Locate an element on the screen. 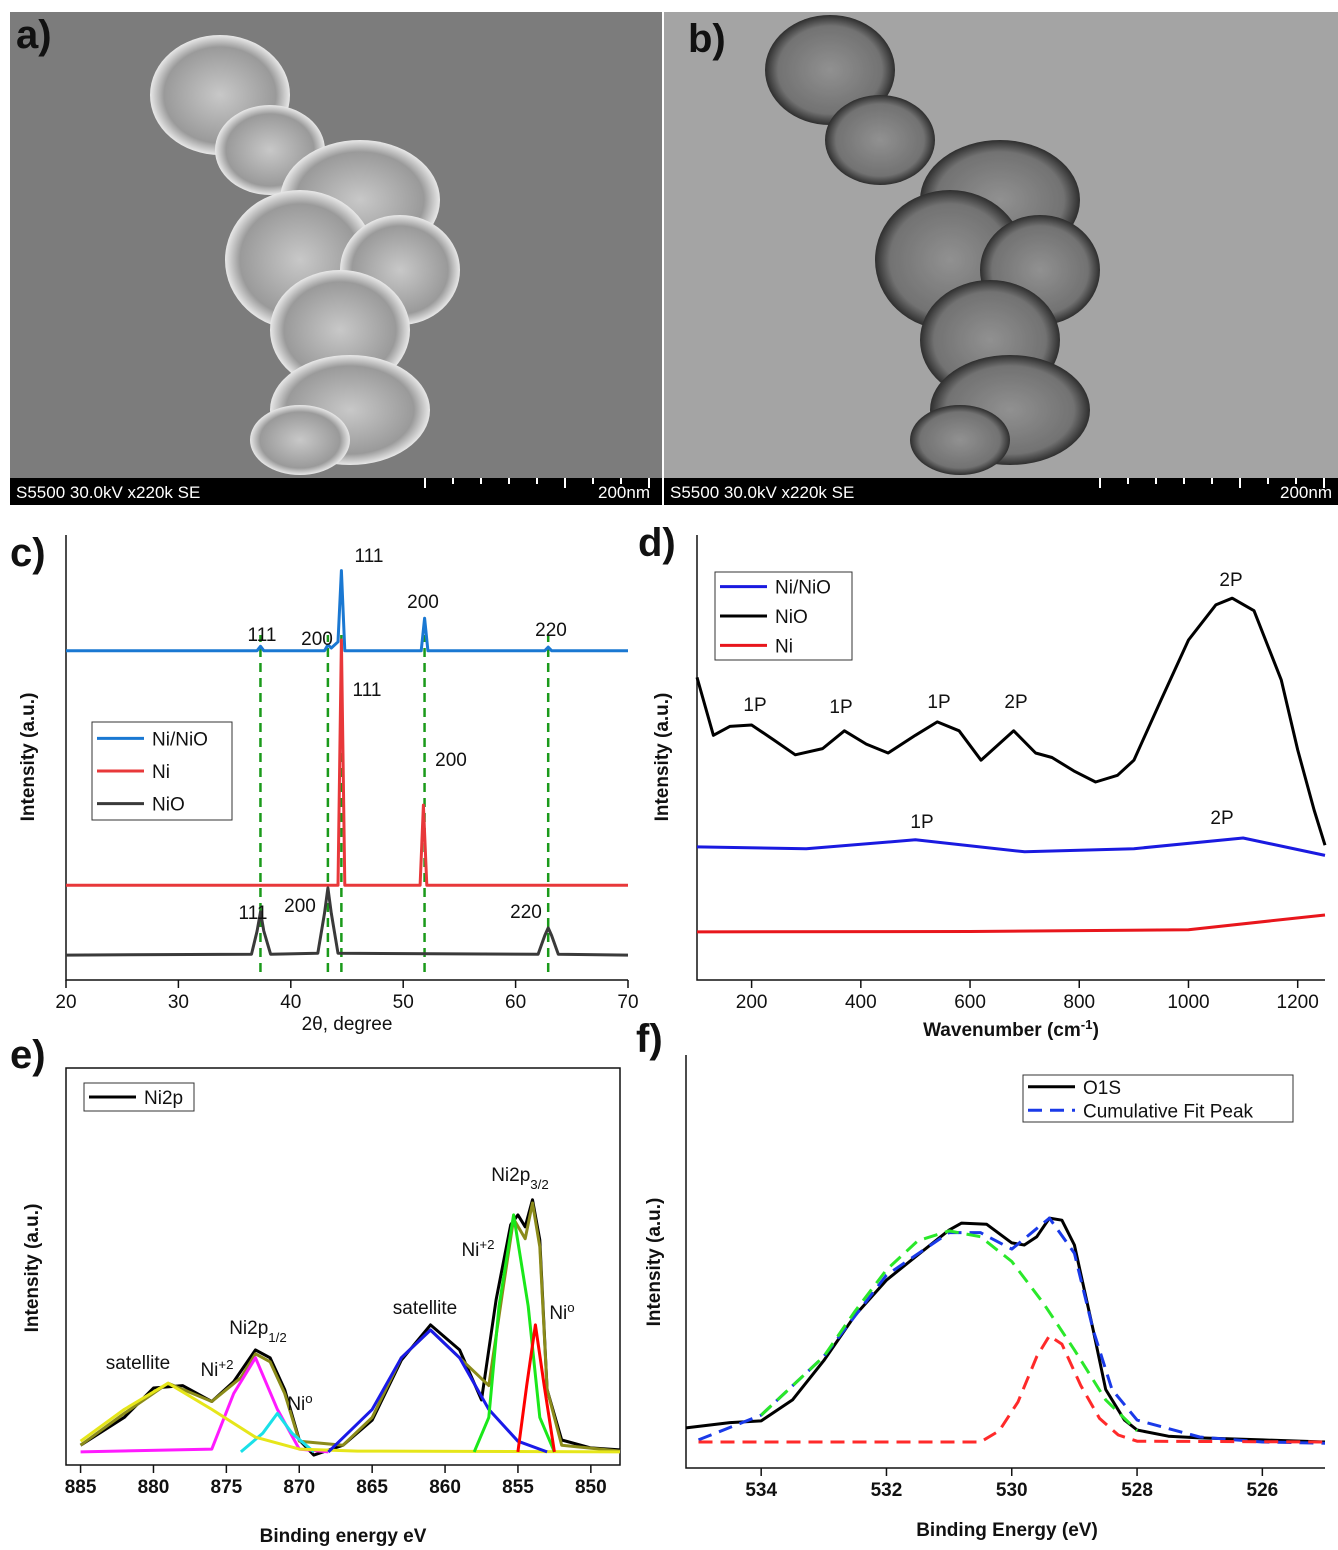 The height and width of the screenshot is (1550, 1338). x-tick-label: 526 is located at coordinates (1263, 1490).